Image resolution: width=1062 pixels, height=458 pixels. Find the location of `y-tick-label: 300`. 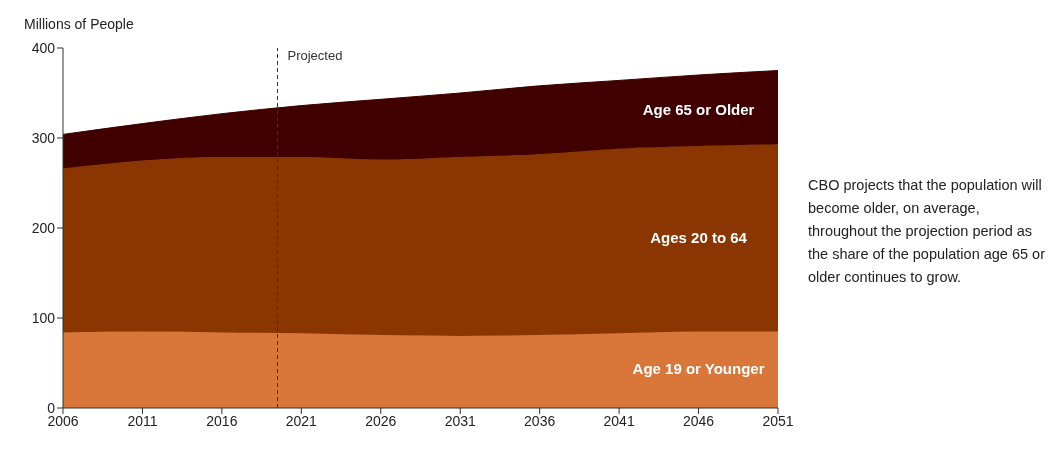

y-tick-label: 300 is located at coordinates (43, 137).